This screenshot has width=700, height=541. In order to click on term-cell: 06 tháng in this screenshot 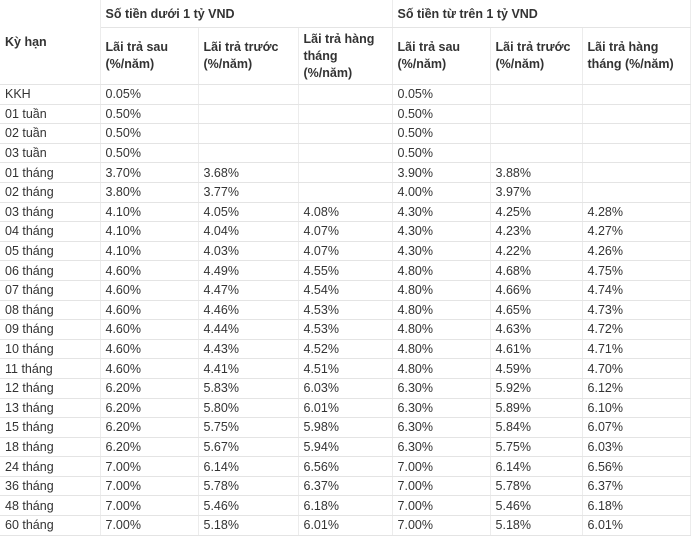, I will do `click(50, 270)`.